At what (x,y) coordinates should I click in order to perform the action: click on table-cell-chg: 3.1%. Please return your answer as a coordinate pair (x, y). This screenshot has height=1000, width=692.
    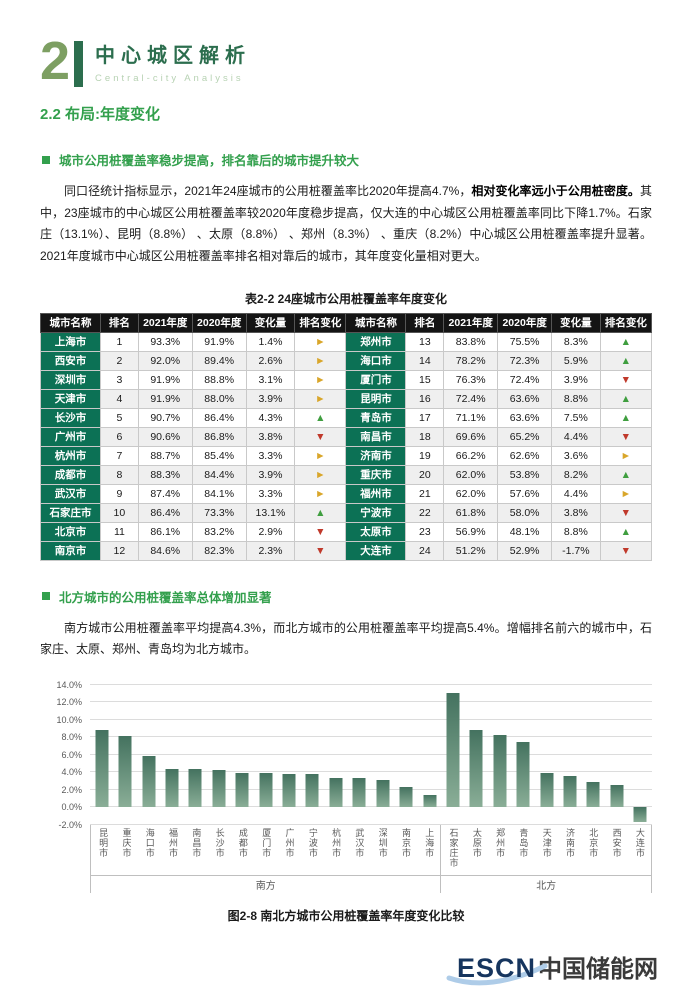
    Looking at the image, I should click on (270, 379).